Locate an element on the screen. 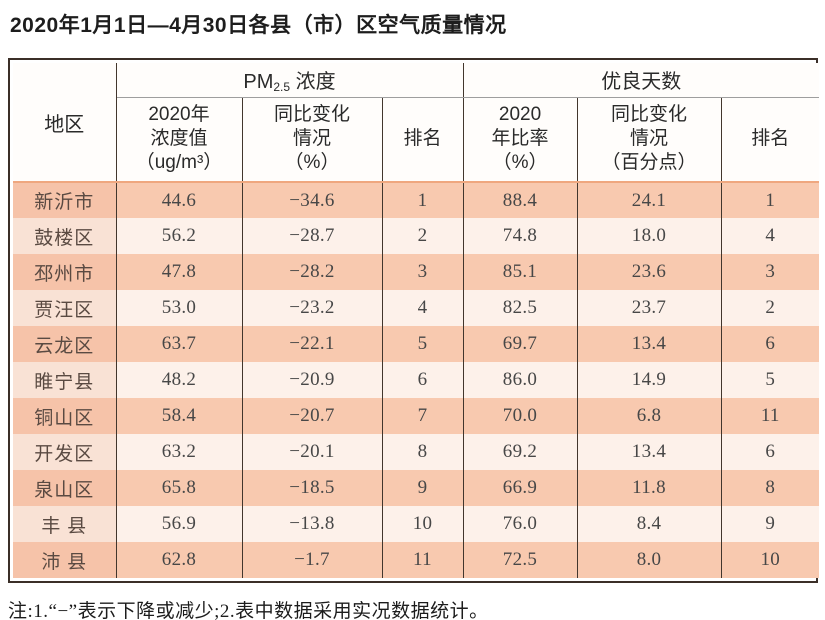 The image size is (825, 620). cell-good-rank: 8 is located at coordinates (770, 488).